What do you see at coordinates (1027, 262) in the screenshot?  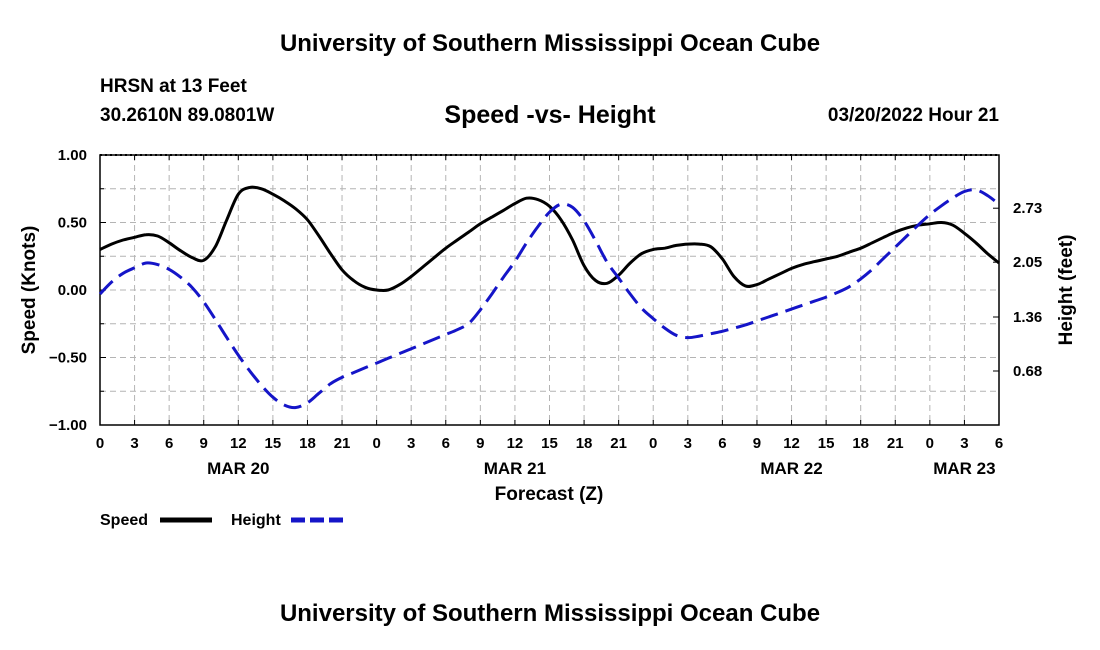 I see `y2-tick-label: 2.05` at bounding box center [1027, 262].